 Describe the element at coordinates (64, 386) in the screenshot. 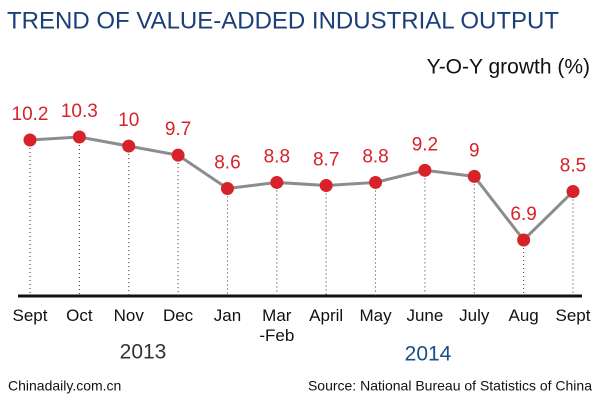

I see `credit: Chinadaily.com.cn` at that location.